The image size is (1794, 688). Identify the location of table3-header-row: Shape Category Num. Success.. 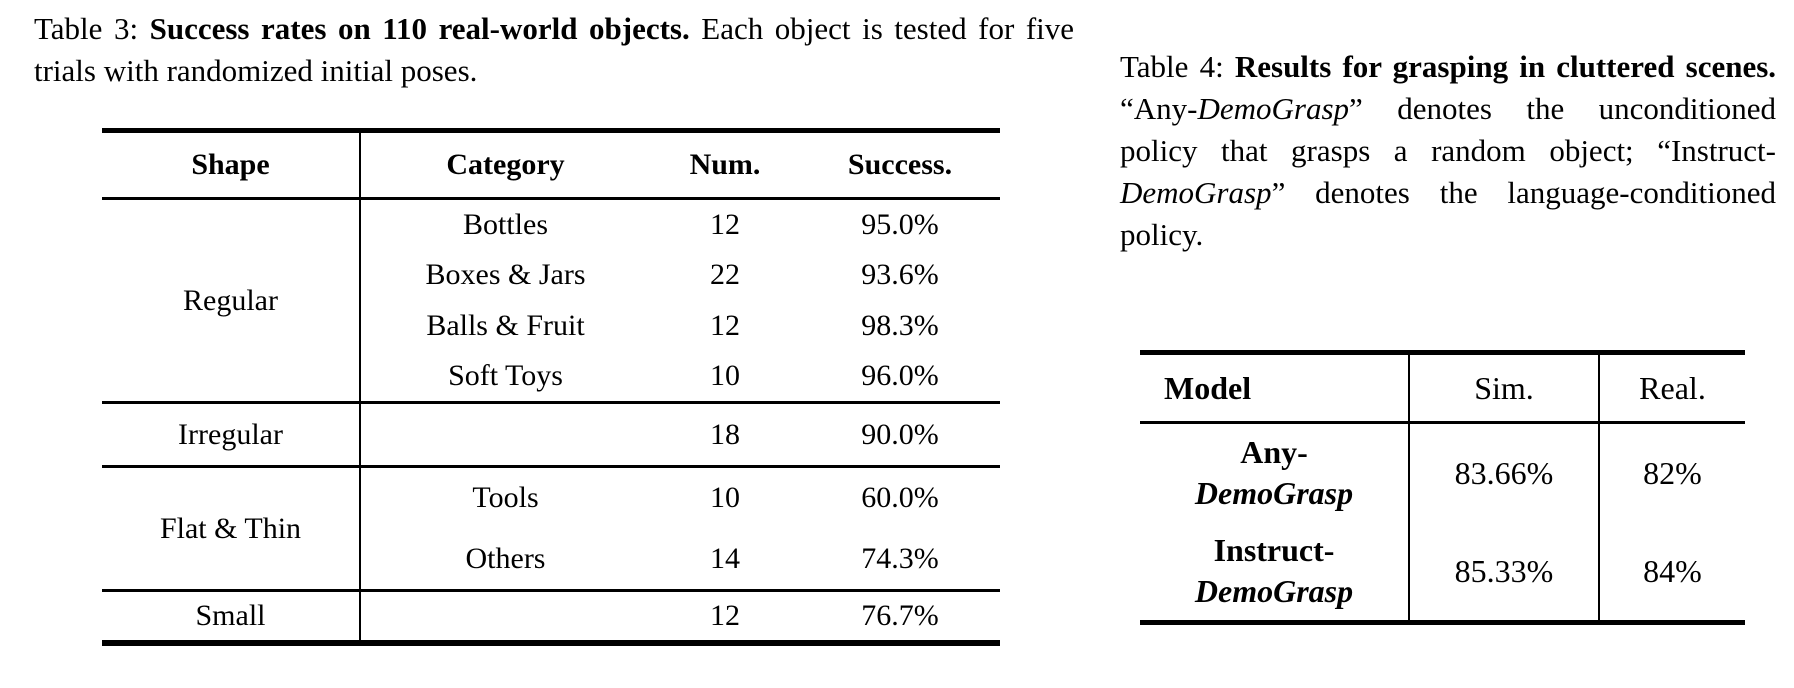
(551, 164).